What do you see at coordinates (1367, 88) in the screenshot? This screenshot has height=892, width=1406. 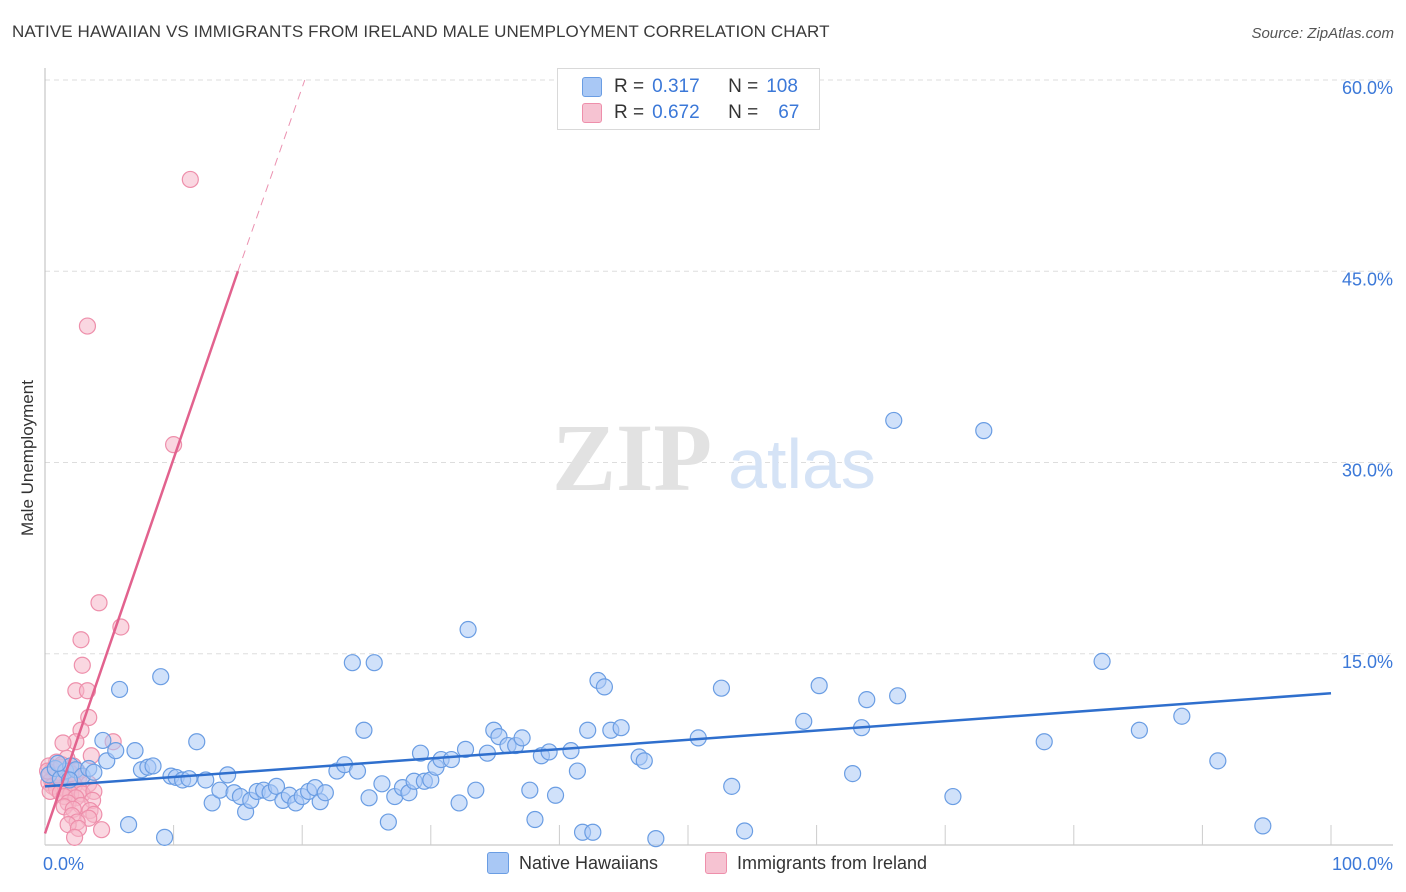 I see `y-tick-label: 60.0%` at bounding box center [1367, 88].